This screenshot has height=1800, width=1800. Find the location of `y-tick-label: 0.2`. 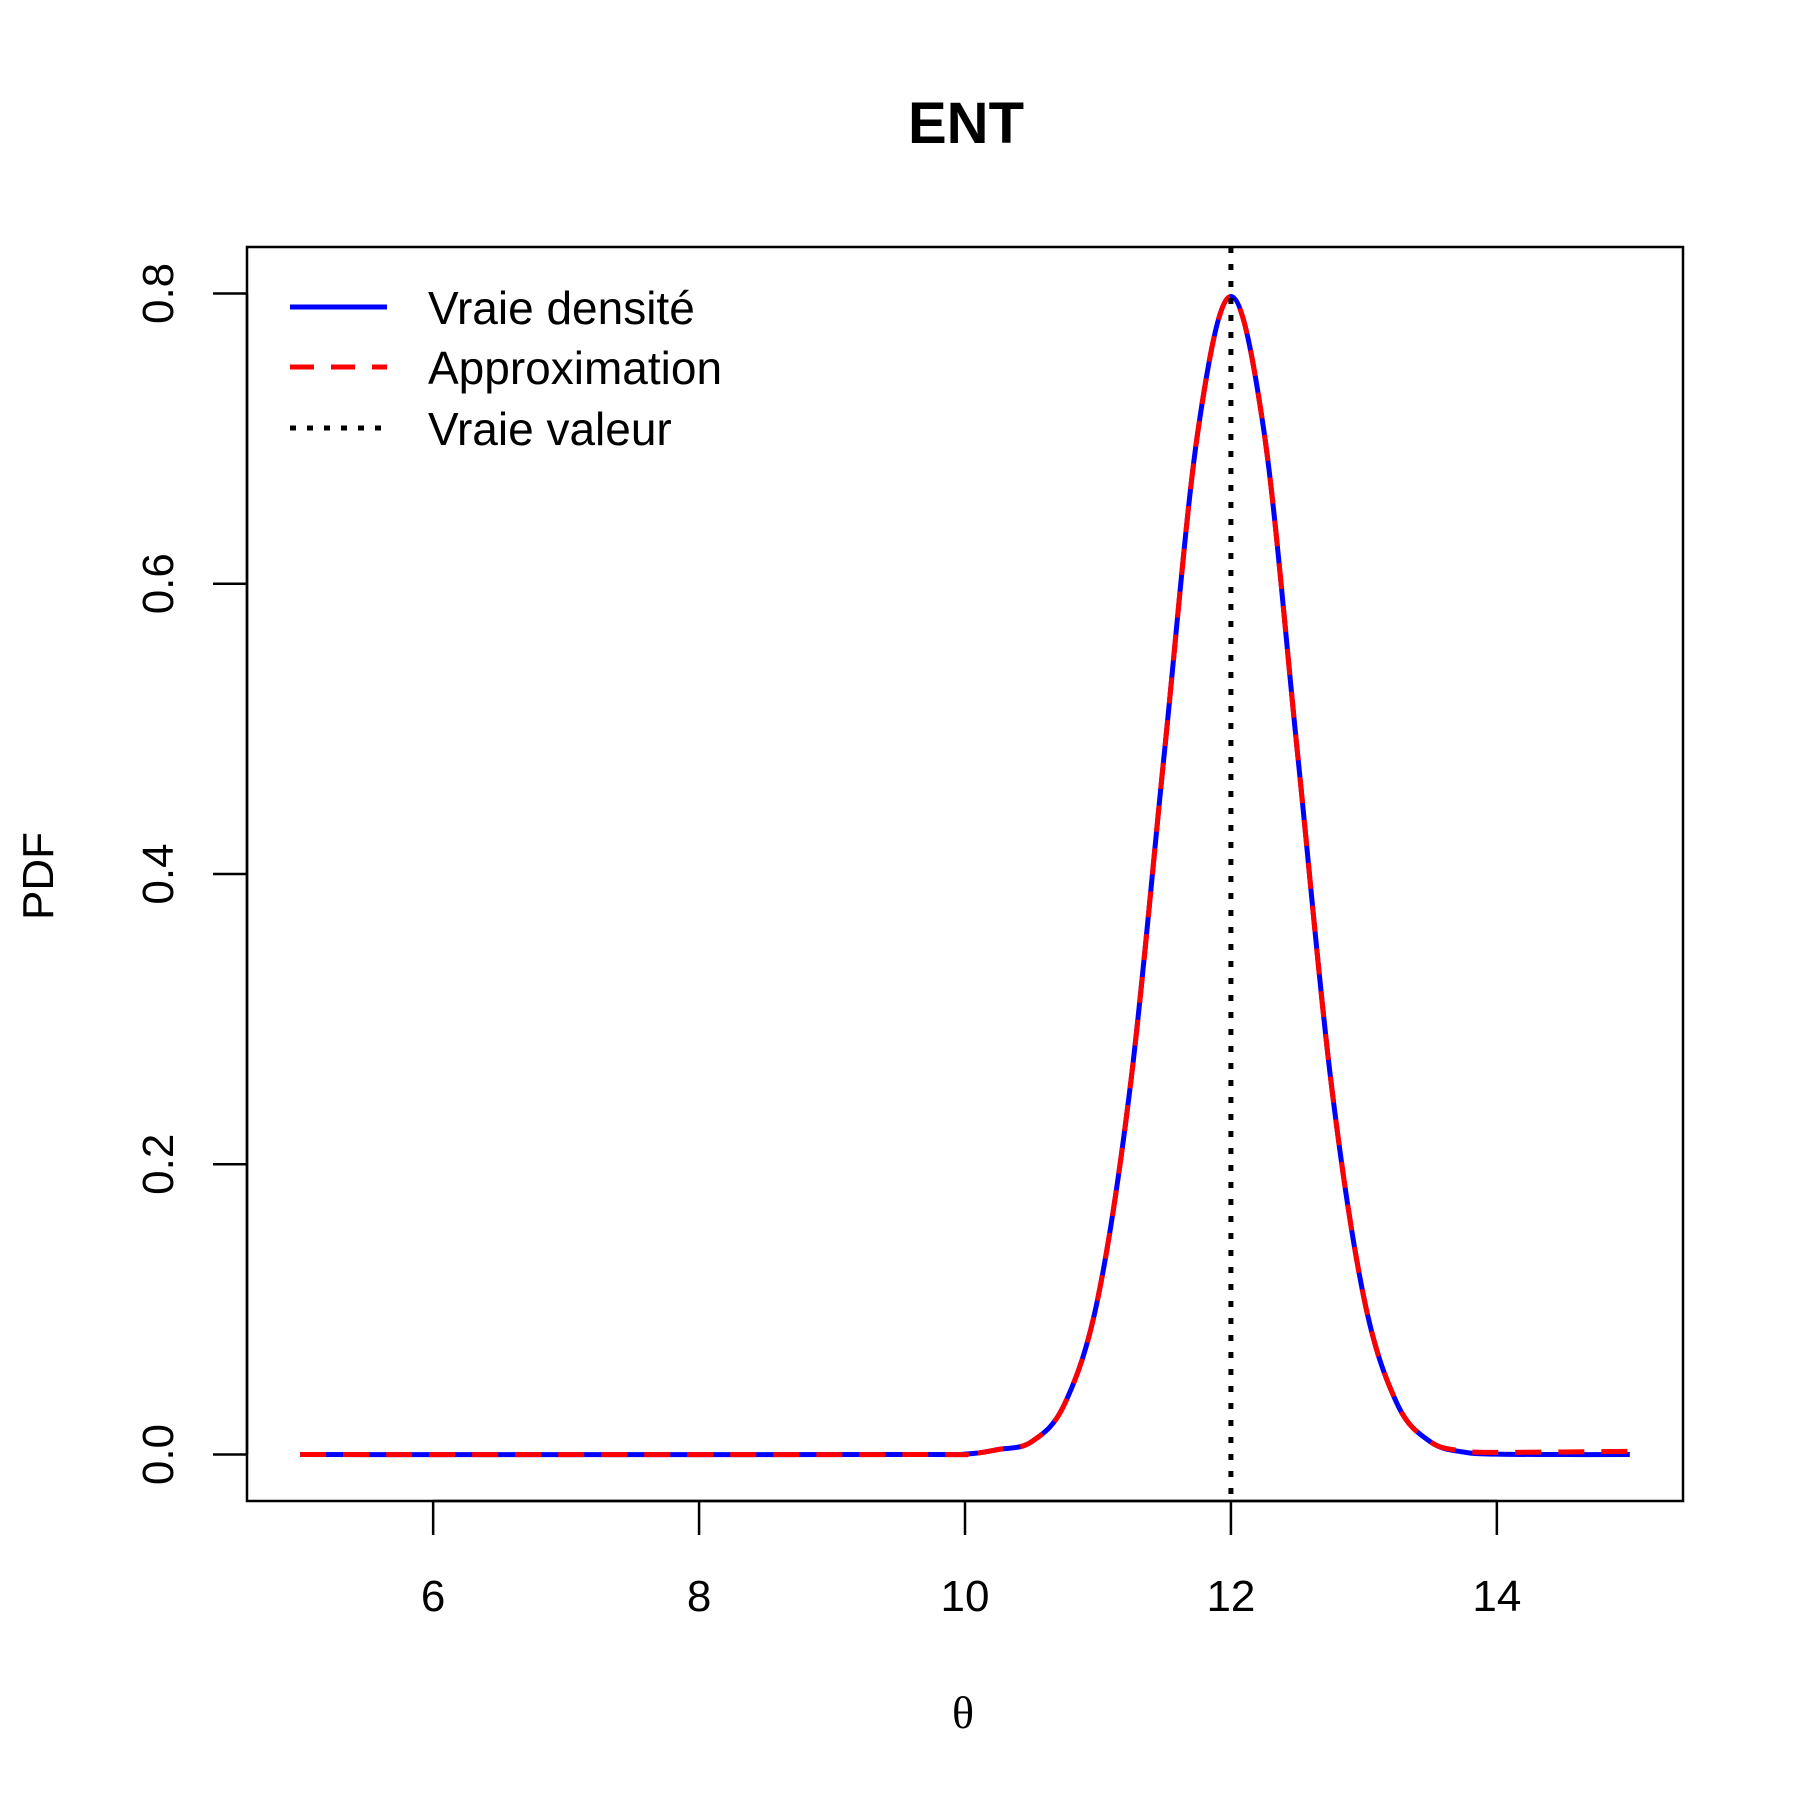

y-tick-label: 0.2 is located at coordinates (158, 1164).